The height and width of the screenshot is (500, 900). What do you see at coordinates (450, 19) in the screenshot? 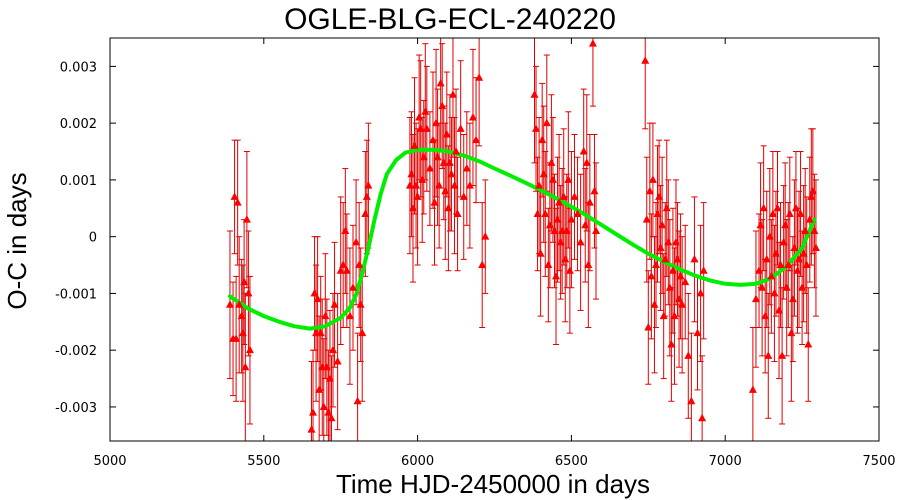
I see `chart-title: OGLE-BLG-ECL-240220` at bounding box center [450, 19].